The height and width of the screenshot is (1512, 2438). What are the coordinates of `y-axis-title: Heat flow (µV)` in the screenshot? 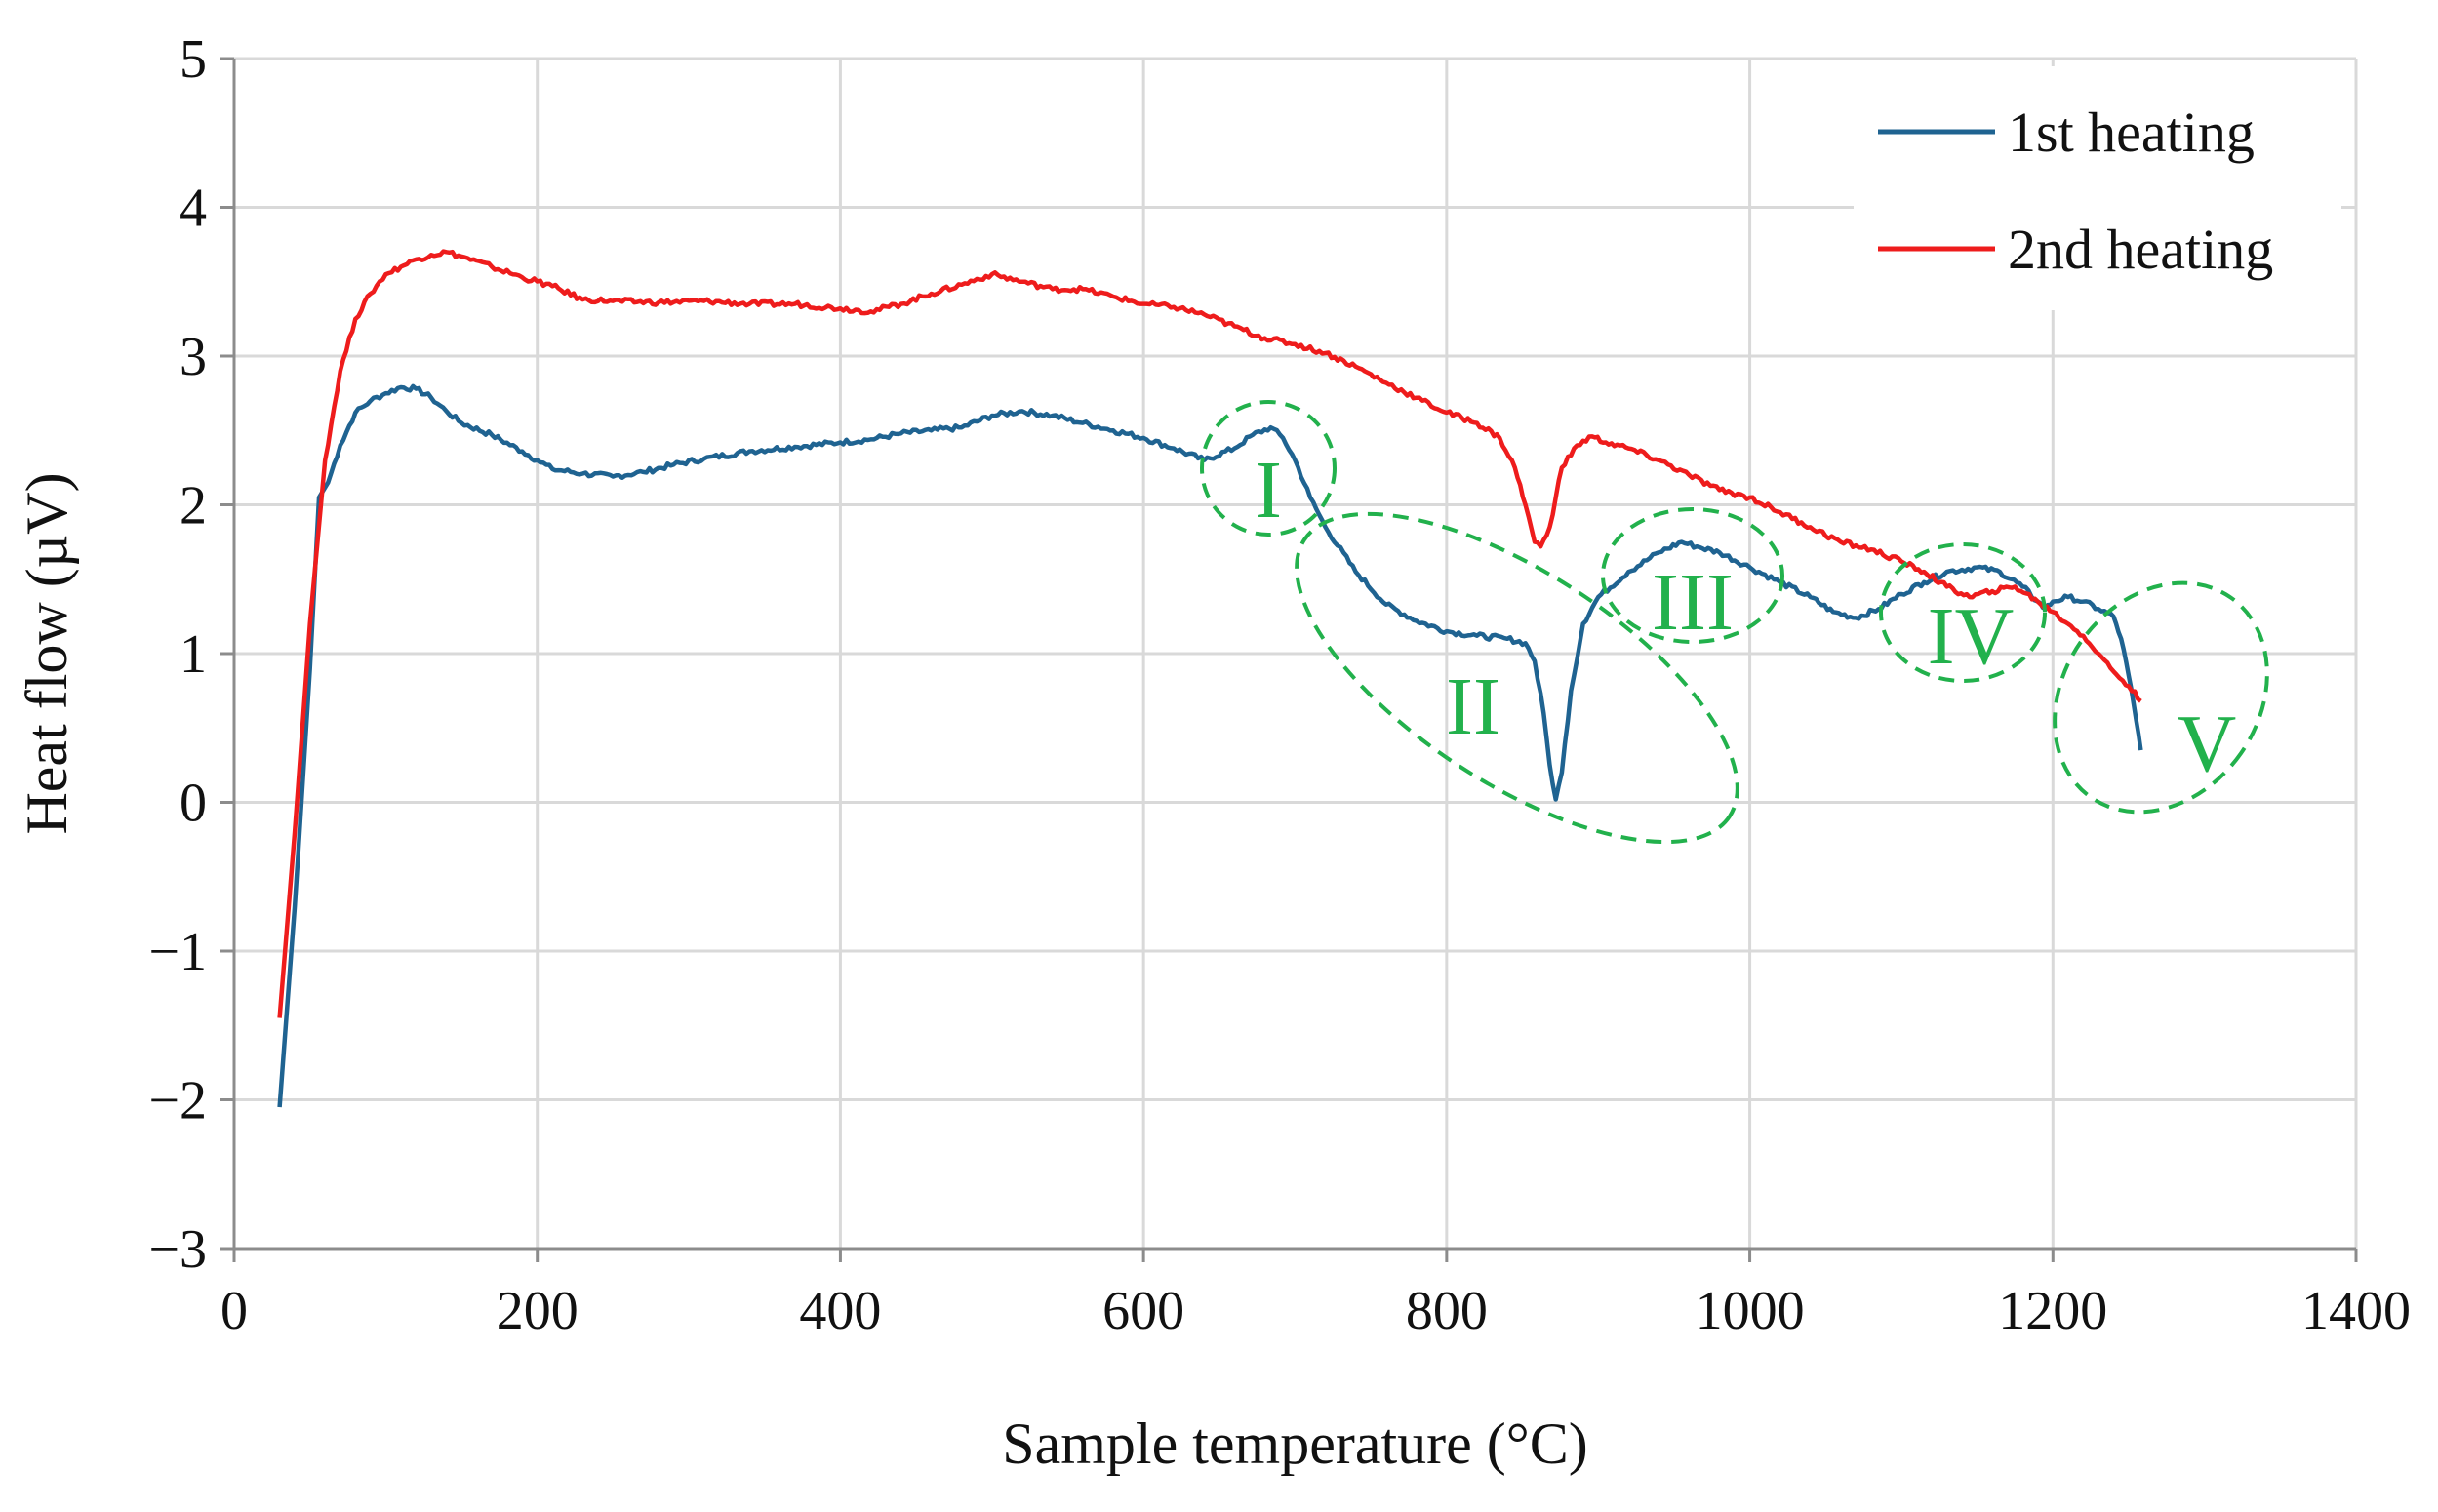 It's located at (47, 653).